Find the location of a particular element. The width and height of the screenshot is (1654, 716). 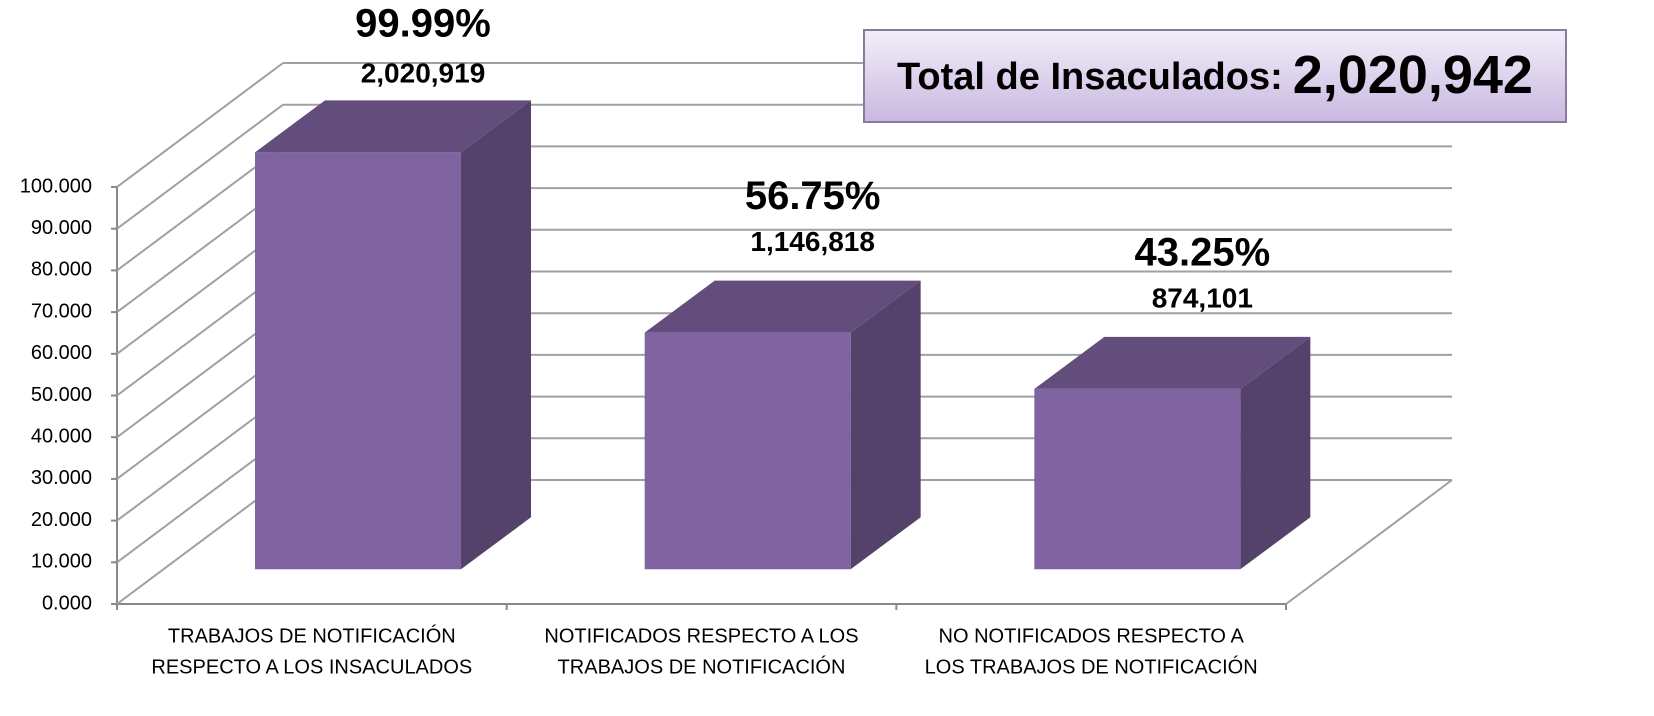

y-tick-label: 40.000 is located at coordinates (61, 436).